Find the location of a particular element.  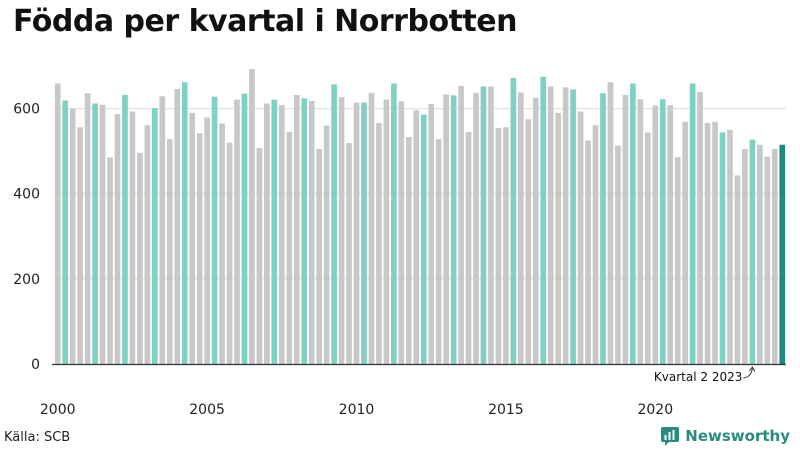

bar-2022-q2 is located at coordinates (722, 248).